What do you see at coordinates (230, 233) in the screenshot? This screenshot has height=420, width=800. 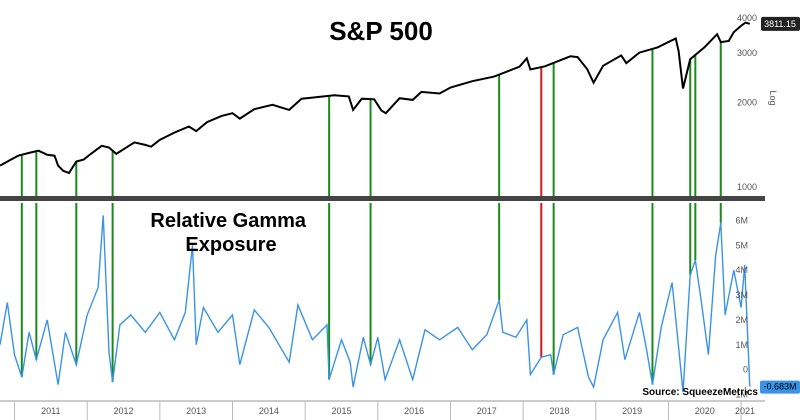 I see `gamma-title: Relative Gamma Exposure` at bounding box center [230, 233].